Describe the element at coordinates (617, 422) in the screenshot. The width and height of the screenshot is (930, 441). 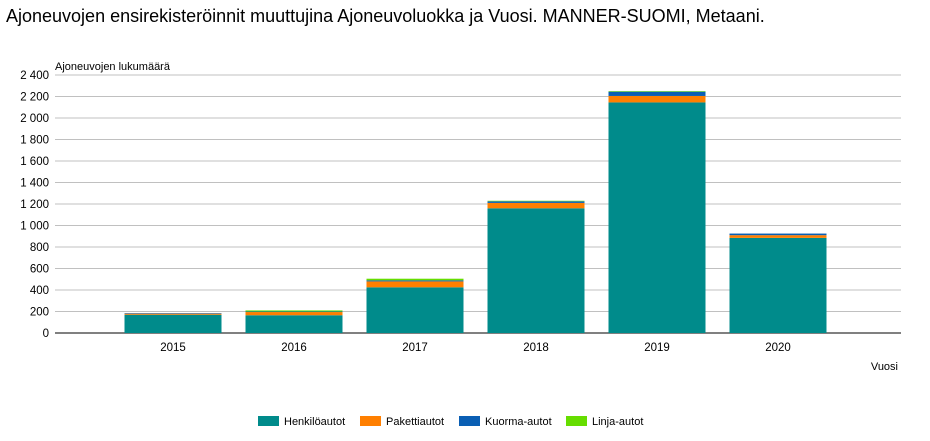
I see `legend-label: Linja-autot` at that location.